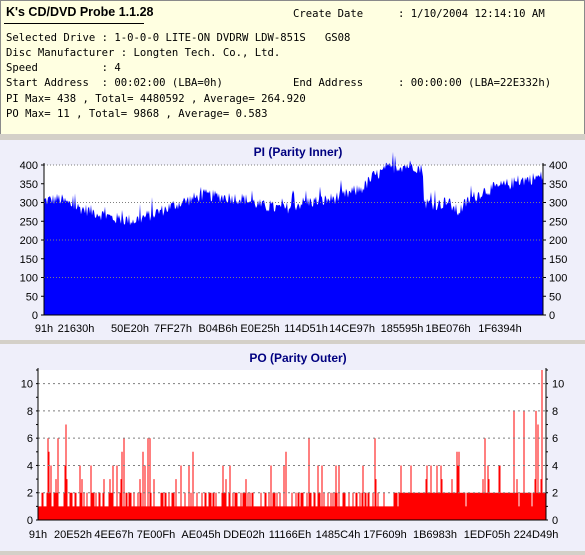 The width and height of the screenshot is (585, 555). I want to click on pi-y-tick-label-right: 300, so click(558, 204).